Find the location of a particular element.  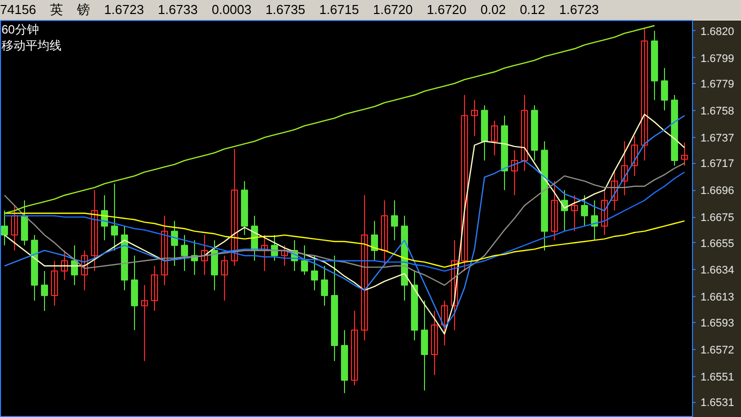

text: 1.6733 is located at coordinates (178, 9).